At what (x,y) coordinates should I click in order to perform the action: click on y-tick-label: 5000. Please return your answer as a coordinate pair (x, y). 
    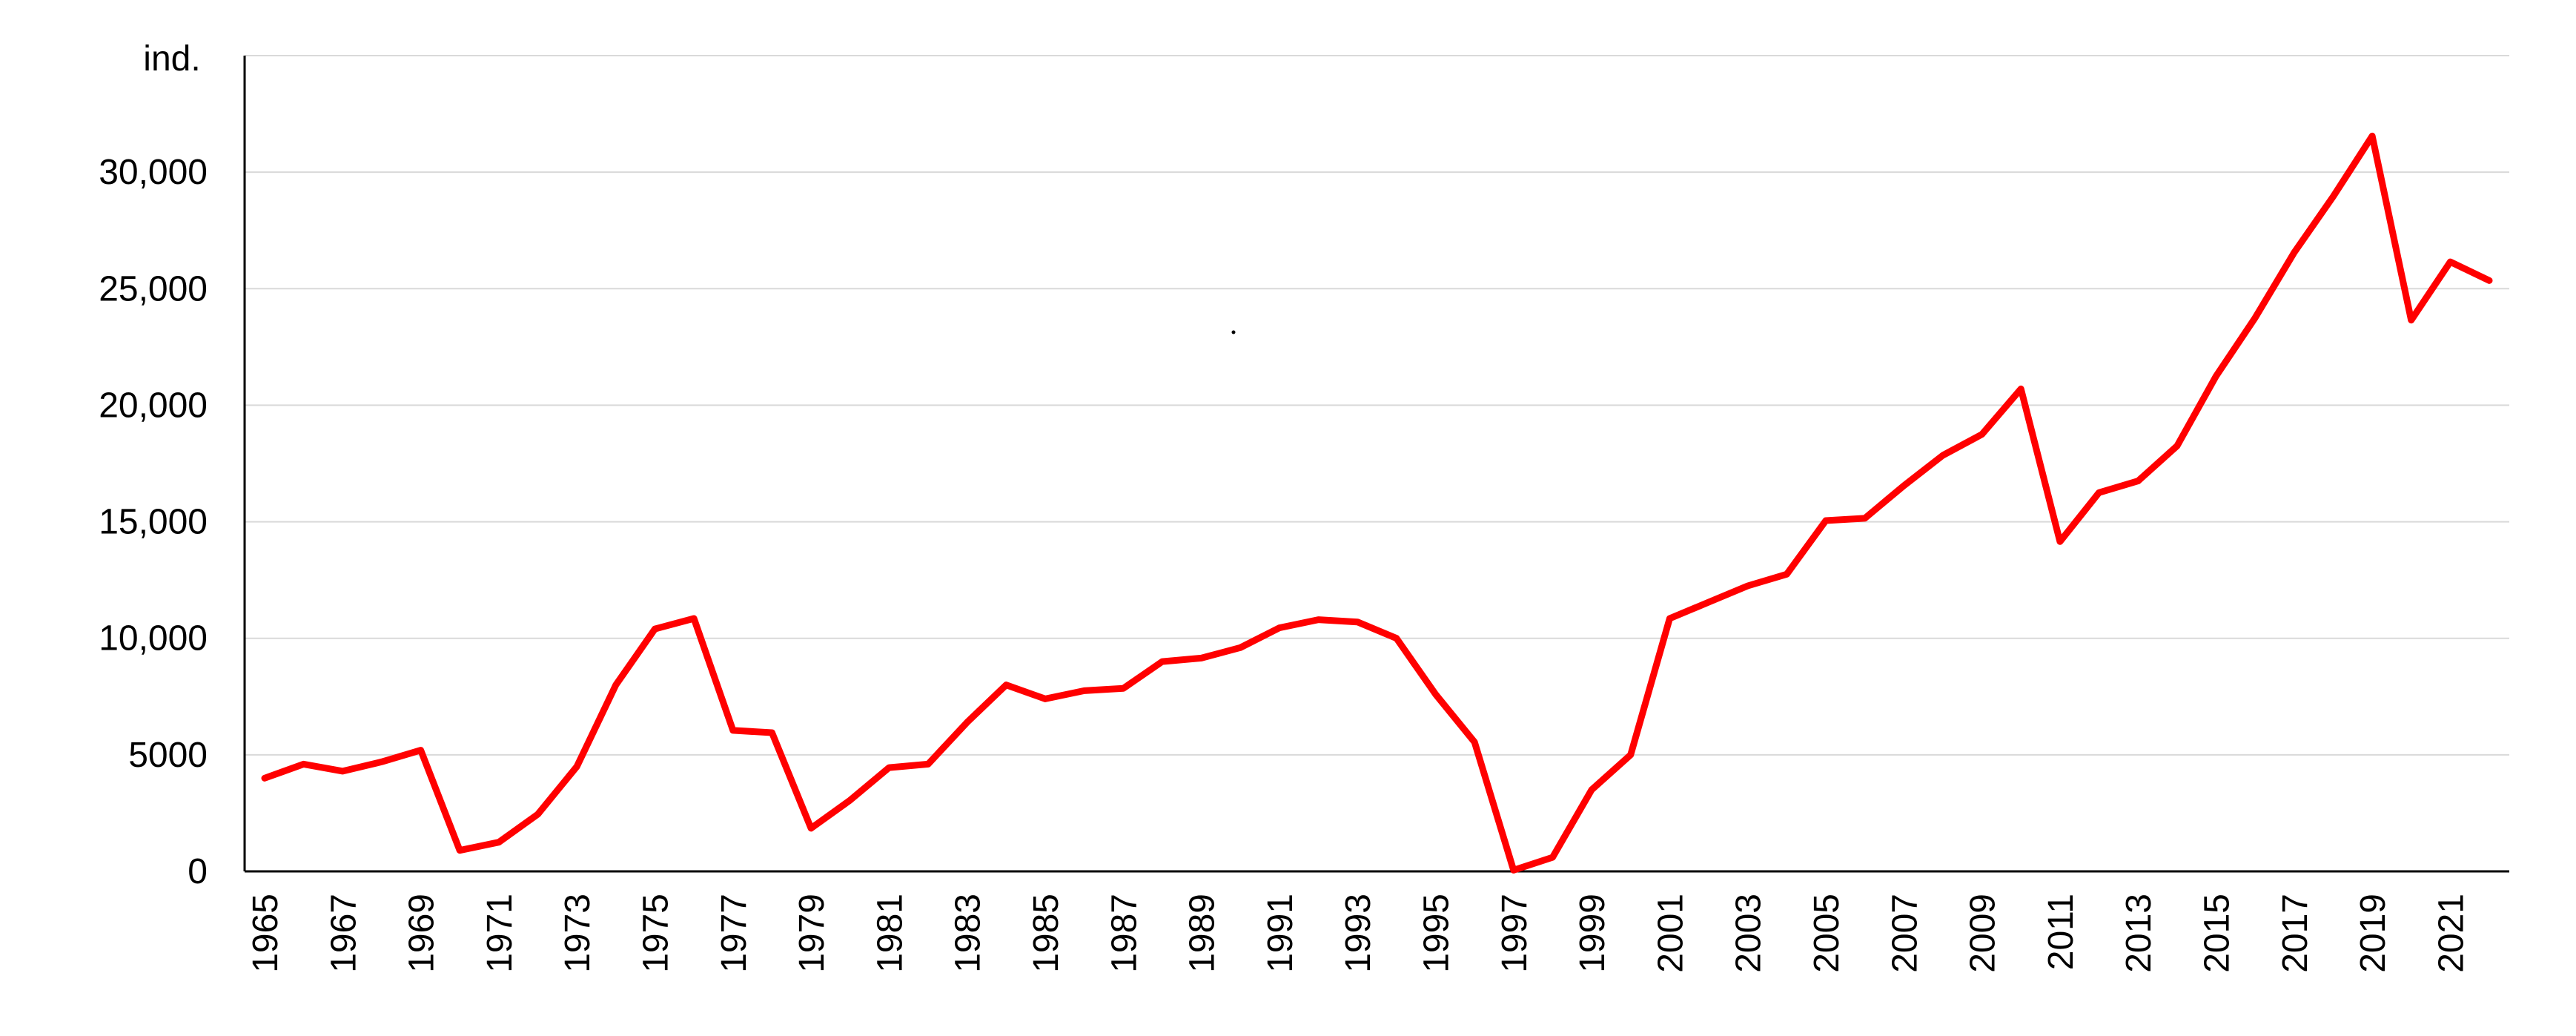
    Looking at the image, I should click on (168, 755).